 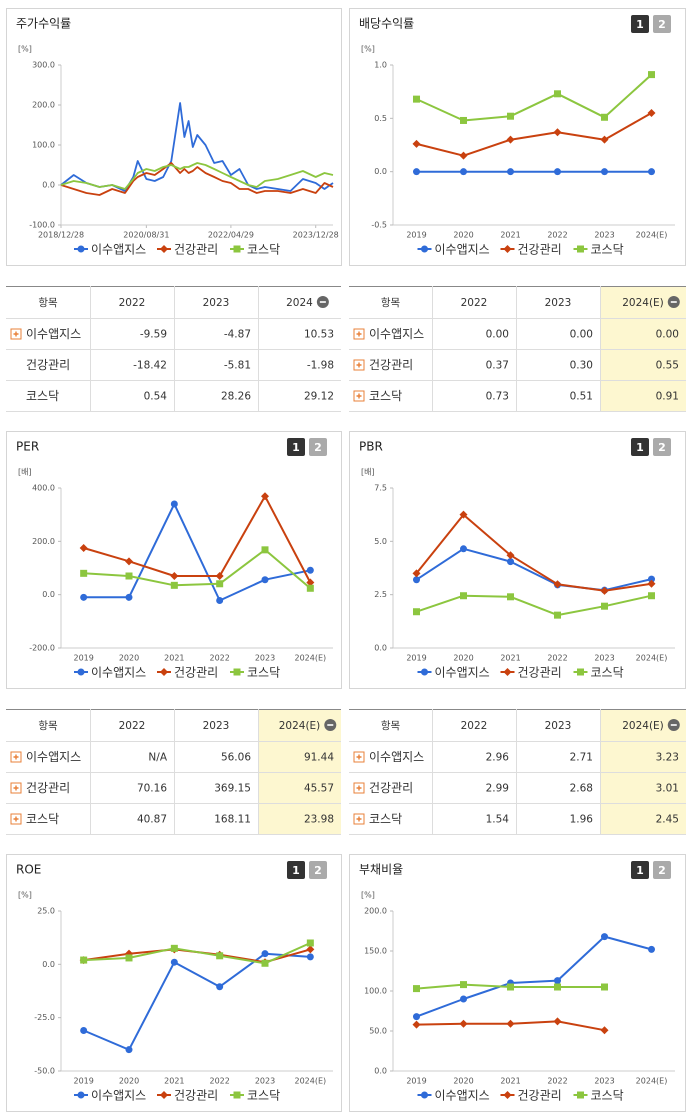 I want to click on y-tick-label: 200.0, so click(x=43, y=541).